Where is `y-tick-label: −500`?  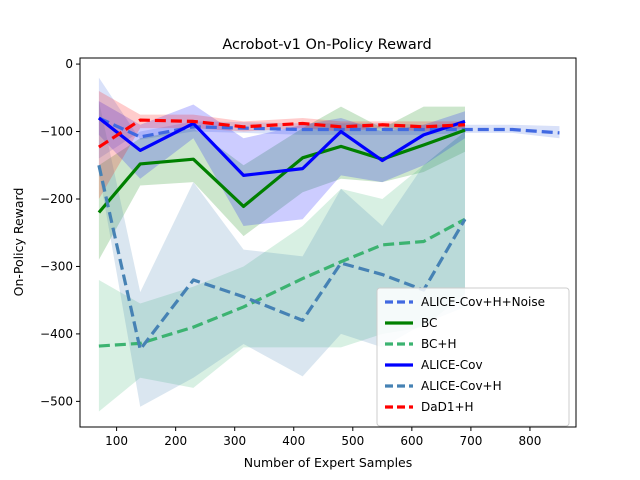 y-tick-label: −500 is located at coordinates (56, 401).